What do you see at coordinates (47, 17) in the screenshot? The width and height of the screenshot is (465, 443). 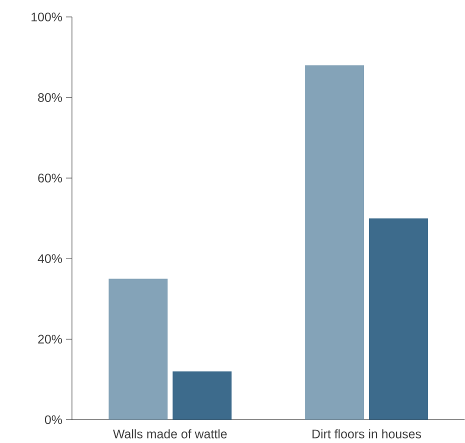 I see `y-tick-label: 100%` at bounding box center [47, 17].